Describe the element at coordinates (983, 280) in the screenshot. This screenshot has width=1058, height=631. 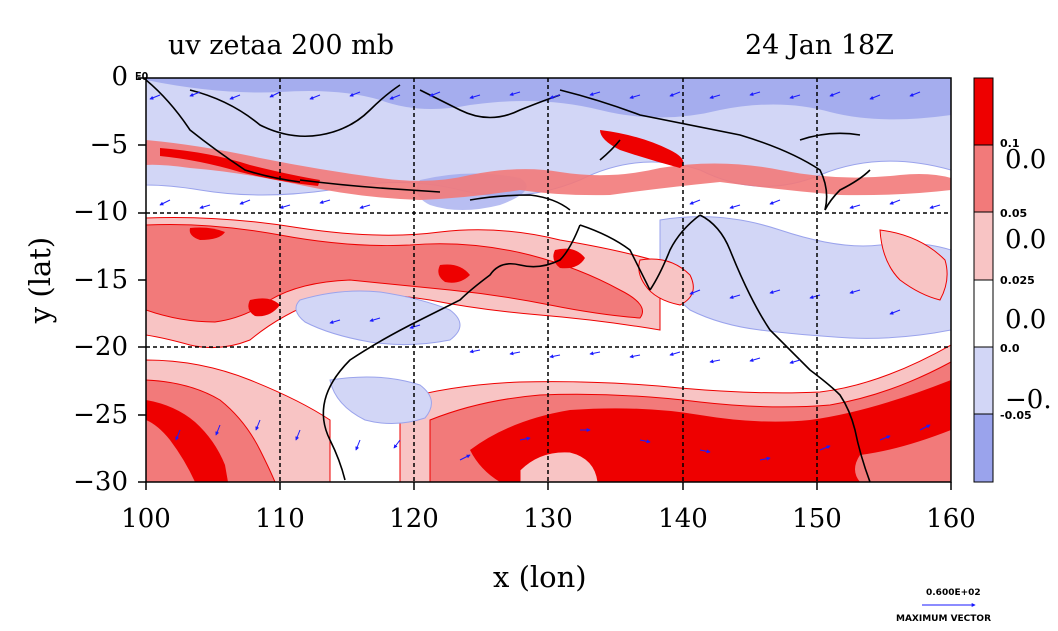
I see `colorbar` at that location.